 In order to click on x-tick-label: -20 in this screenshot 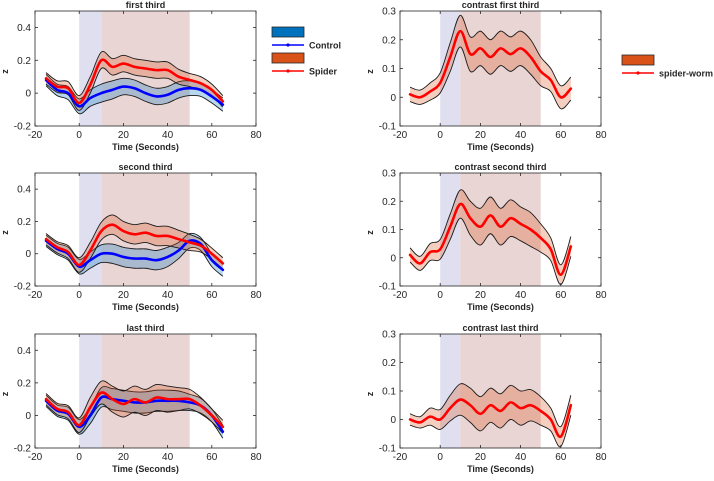, I will do `click(400, 295)`.